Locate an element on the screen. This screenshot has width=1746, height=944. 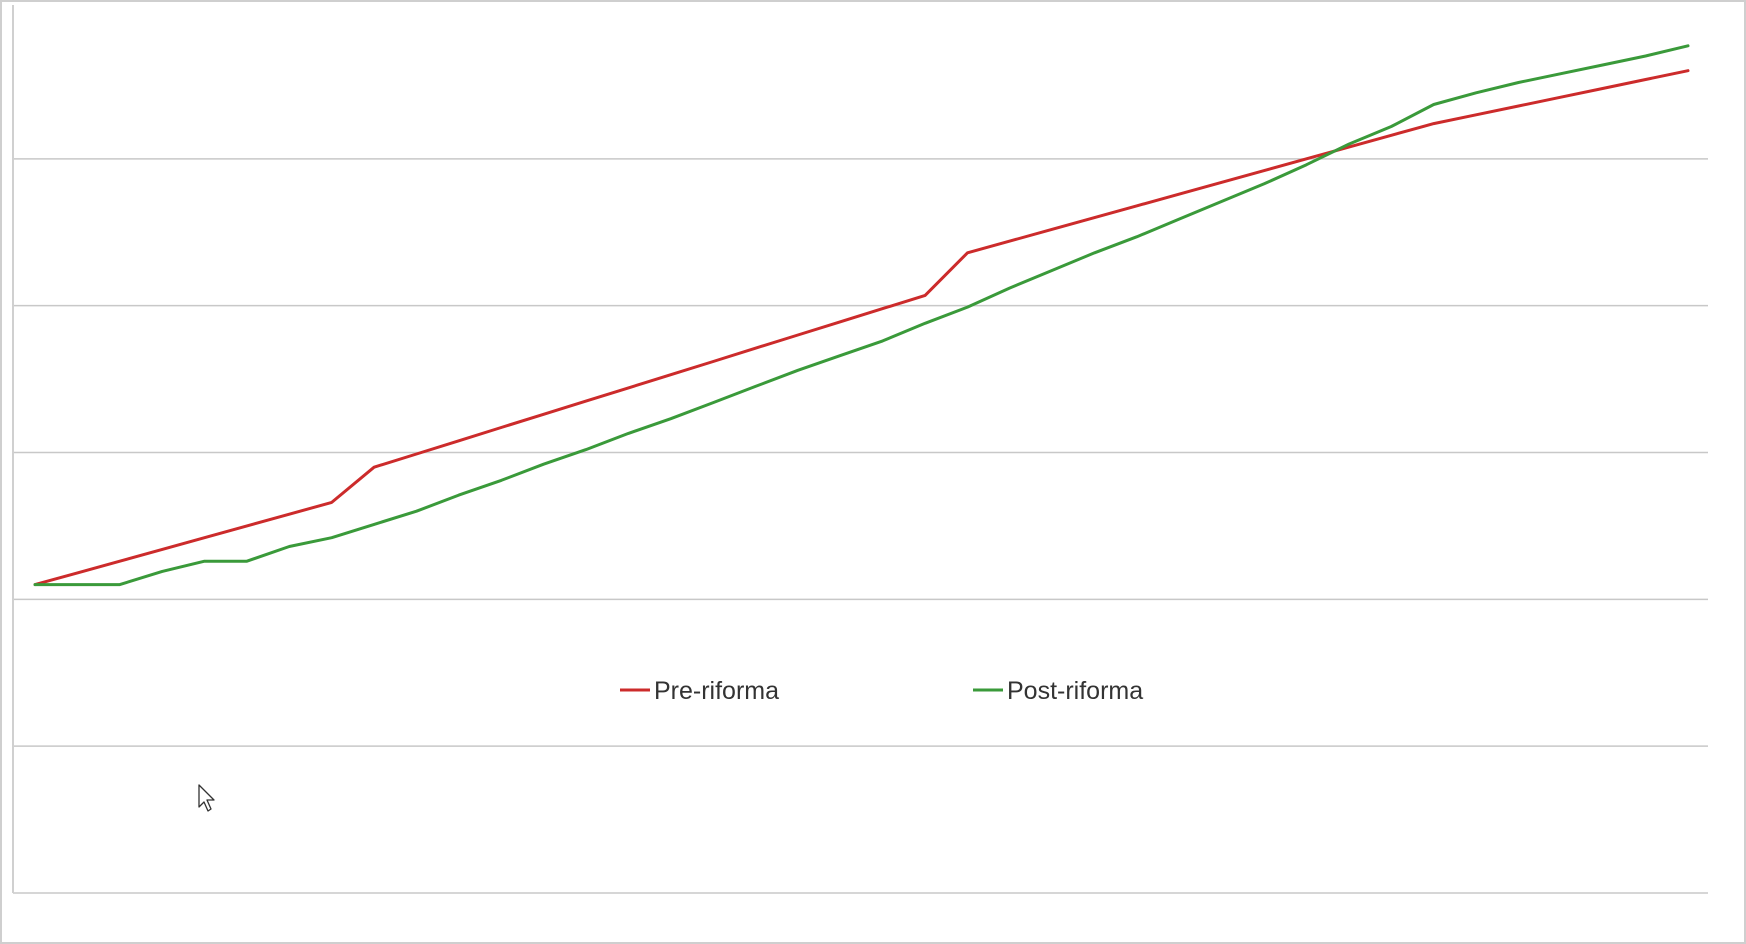
legend: Pre-riforma Post-riforma is located at coordinates (881, 691).